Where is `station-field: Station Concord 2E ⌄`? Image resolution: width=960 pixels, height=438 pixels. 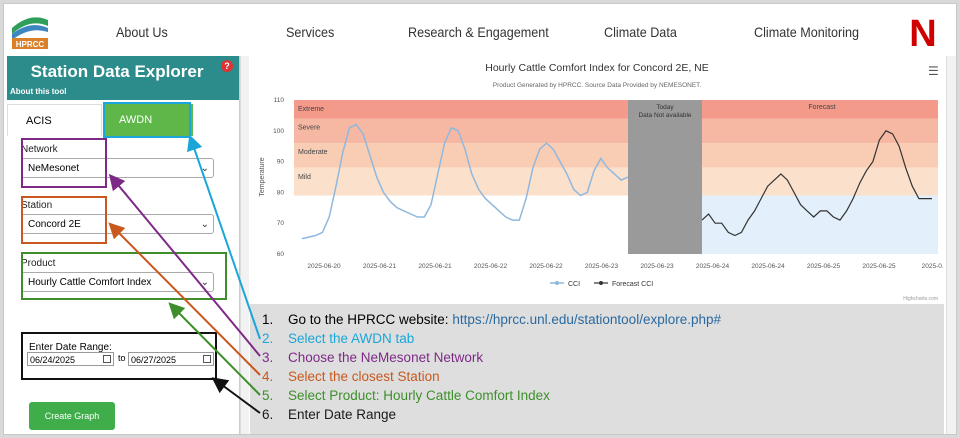
station-field: Station Concord 2E ⌄ is located at coordinates (120, 217).